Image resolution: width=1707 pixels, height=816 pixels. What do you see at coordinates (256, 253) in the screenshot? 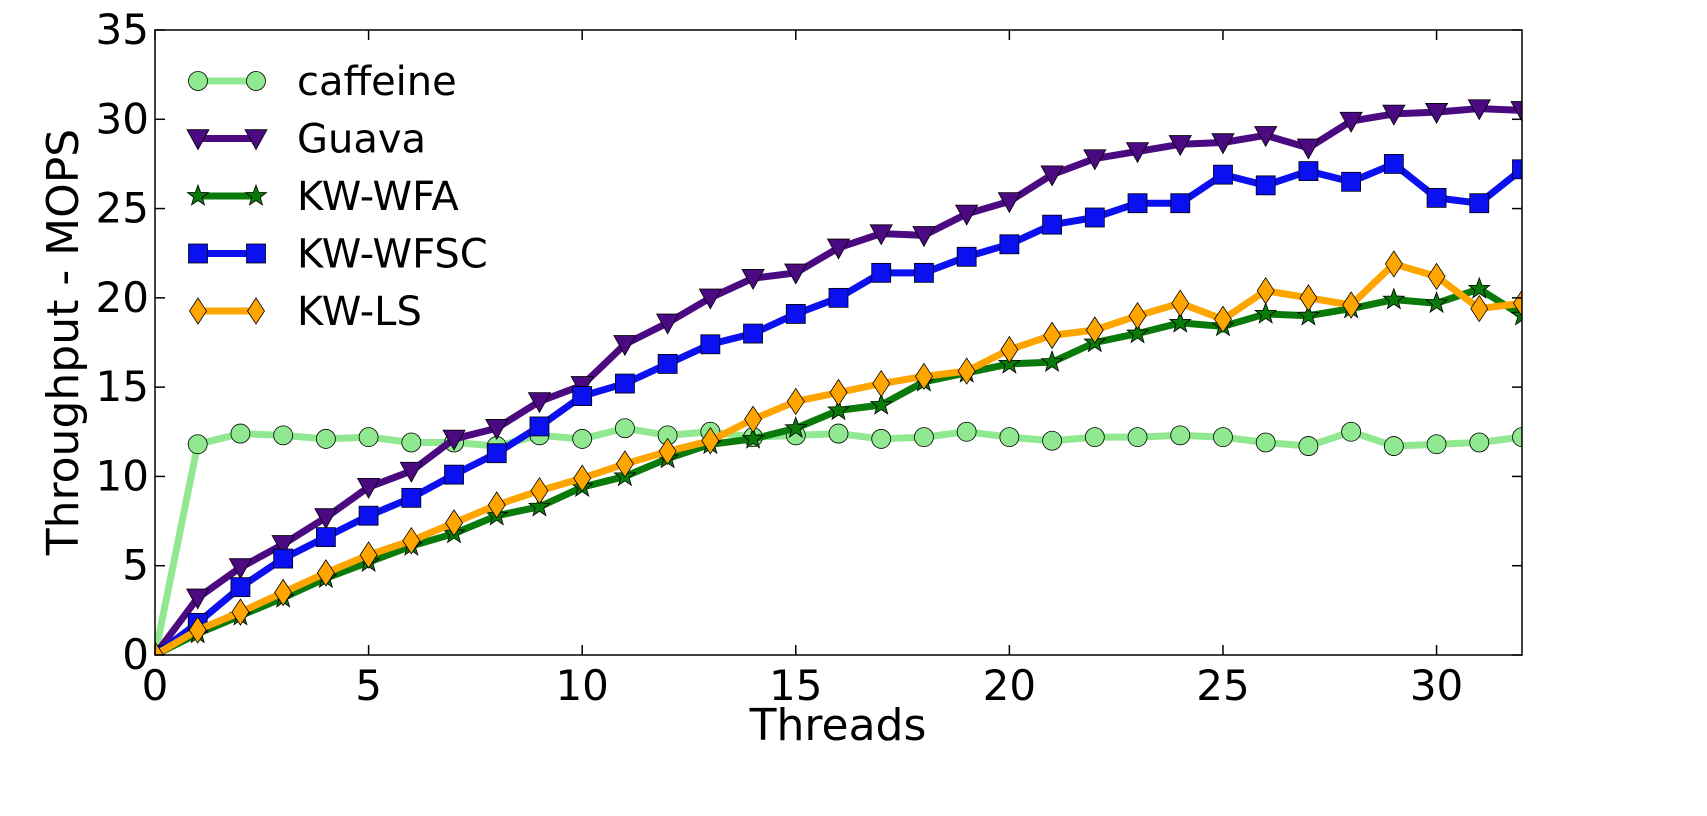
I see `legend-marker-kw-wfsc` at bounding box center [256, 253].